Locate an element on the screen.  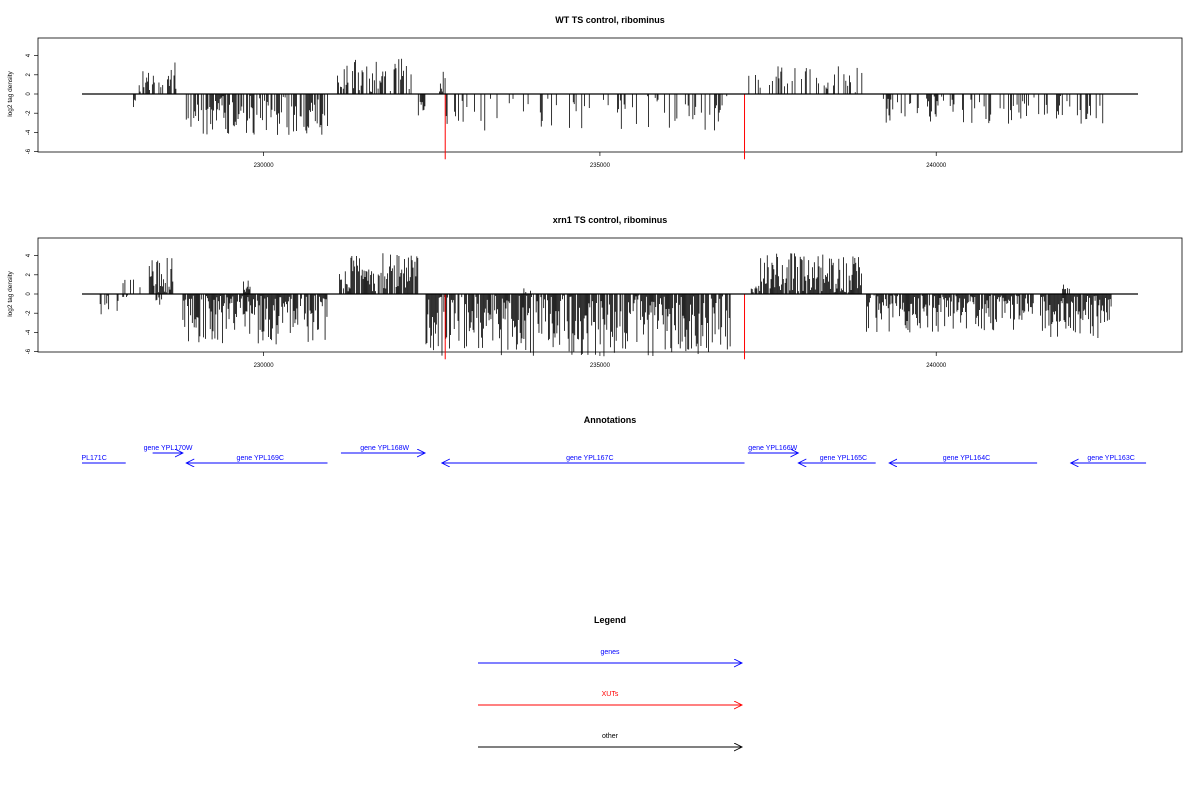
wt-y-axis-label: log2 tag density is located at coordinates (10, 93).